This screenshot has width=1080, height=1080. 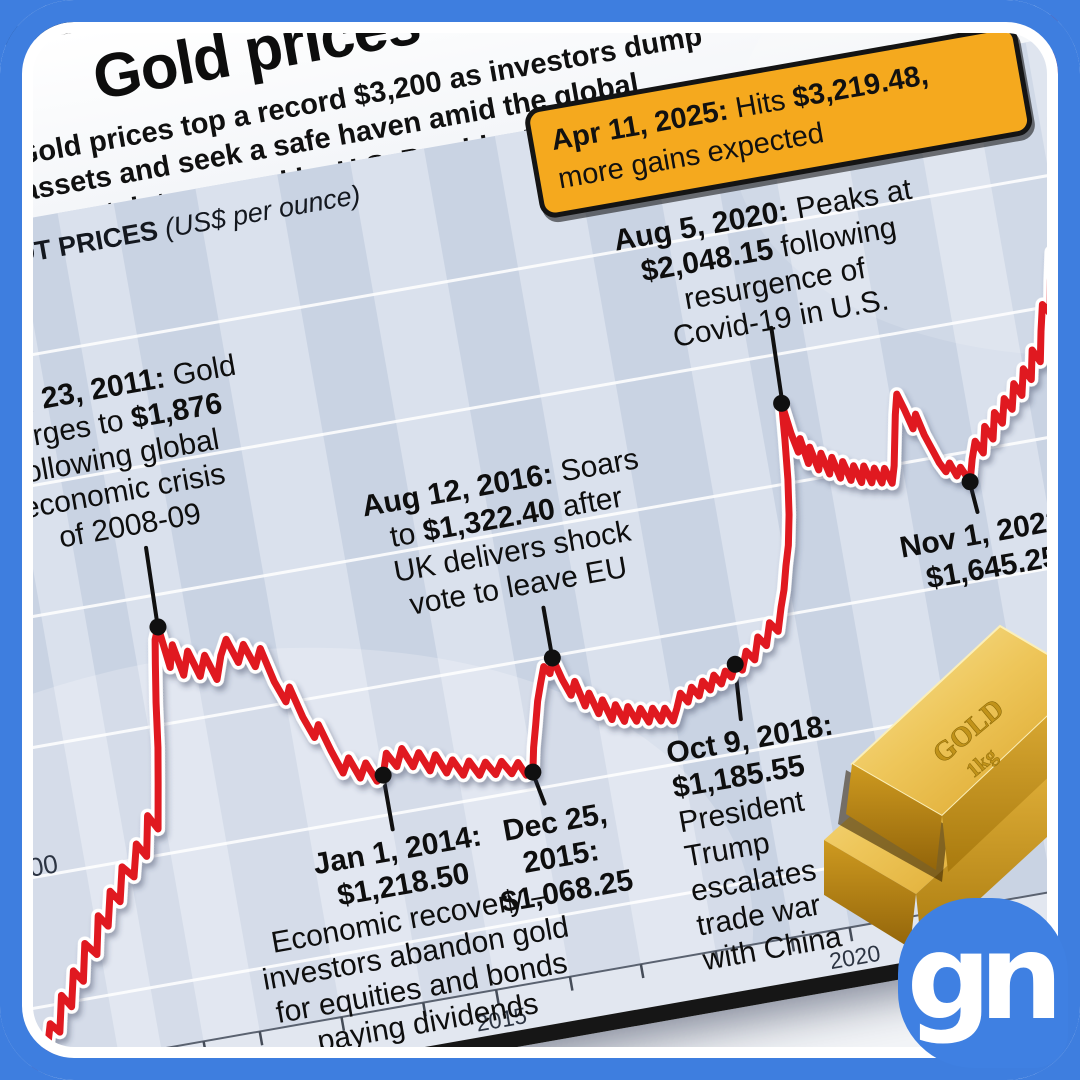 I want to click on gold-bar-upper-end, so click(x=894, y=817).